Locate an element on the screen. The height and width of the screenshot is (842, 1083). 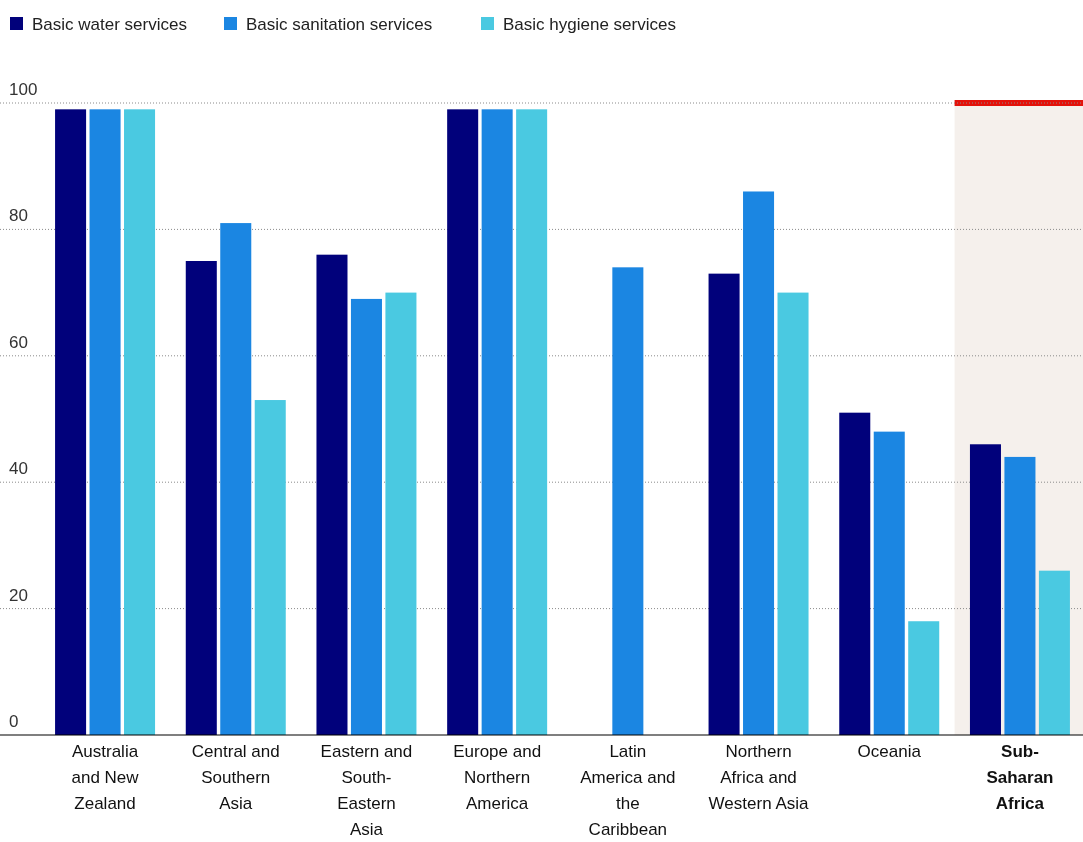
x-tick-label: Europe and Northern America is located at coordinates (497, 777).